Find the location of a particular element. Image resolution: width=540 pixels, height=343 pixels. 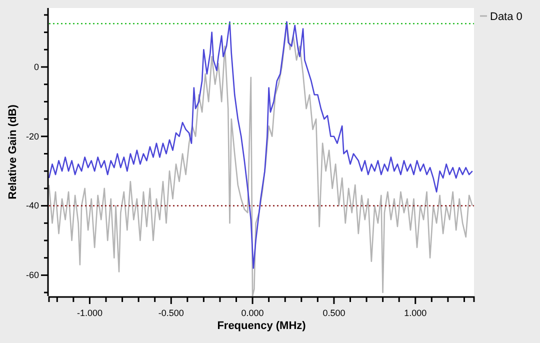

y-tick-label: -60 is located at coordinates (32, 275).